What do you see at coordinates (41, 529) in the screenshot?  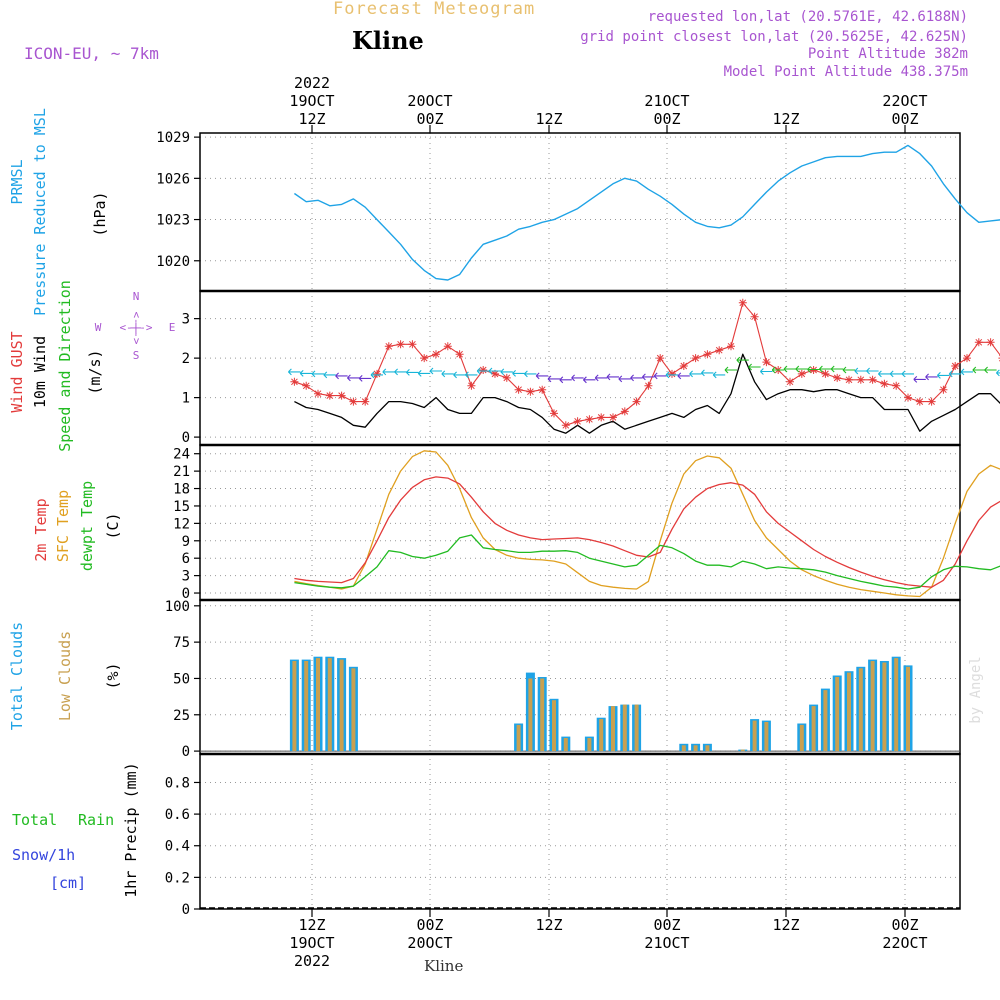 I see `temp-2m-ylabel: 2m Temp` at bounding box center [41, 529].